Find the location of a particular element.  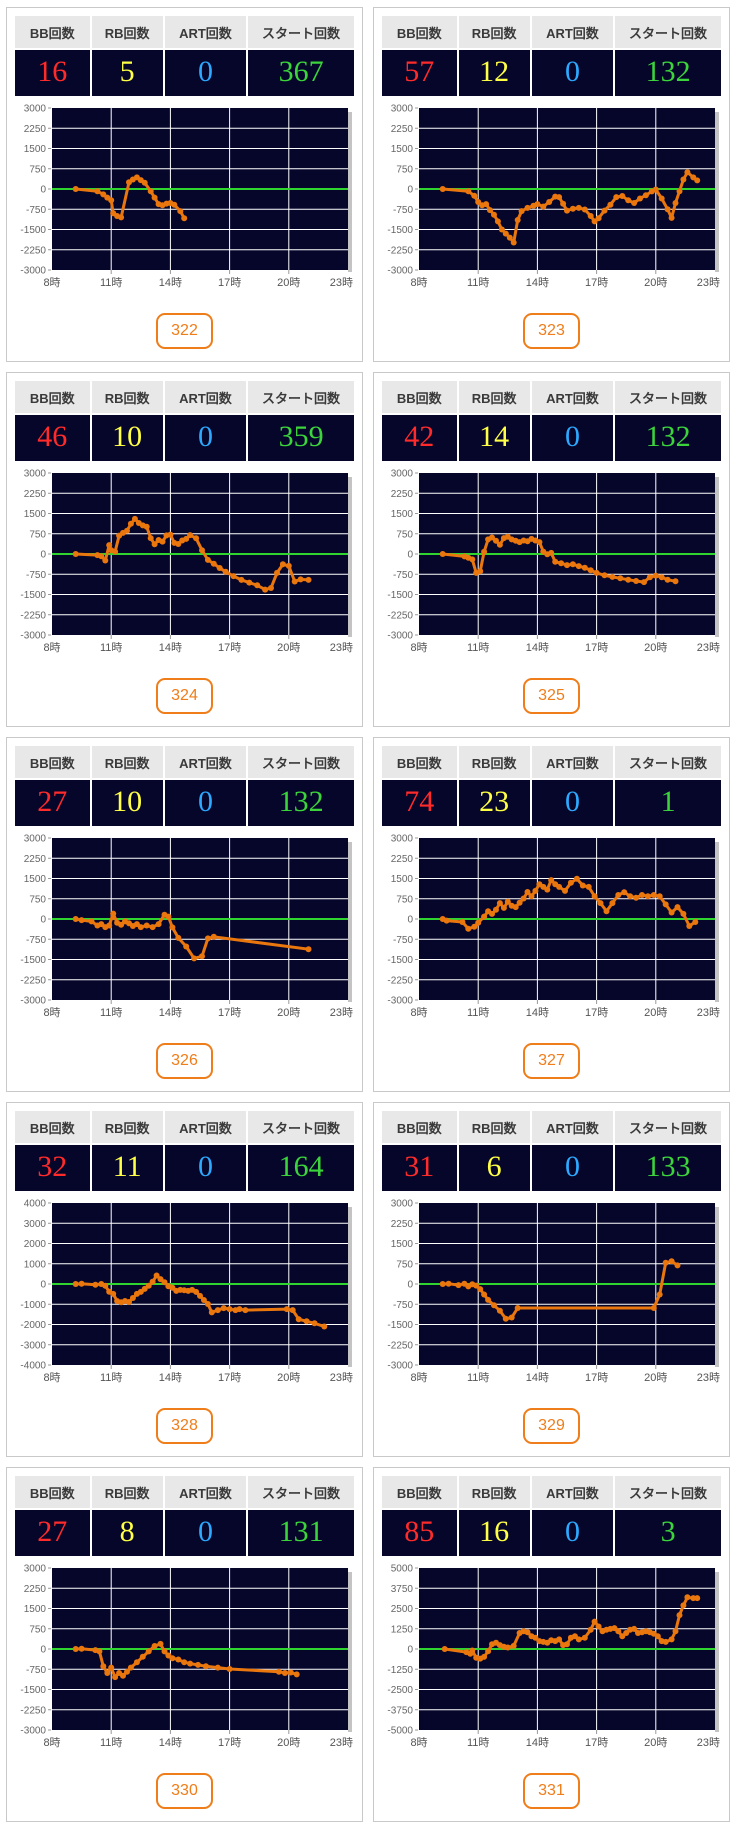

col-rb-label: RB回数 is located at coordinates (494, 1492).